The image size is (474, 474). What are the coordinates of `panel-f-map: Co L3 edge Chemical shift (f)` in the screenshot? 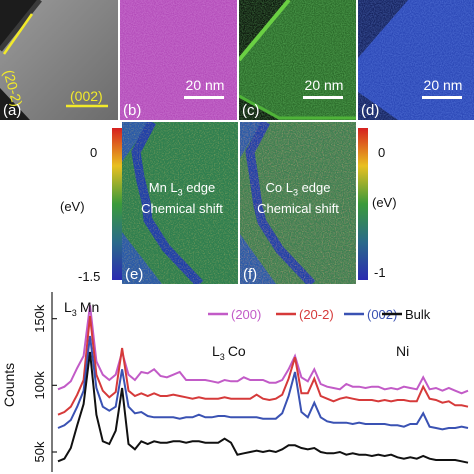 It's located at (298, 203).